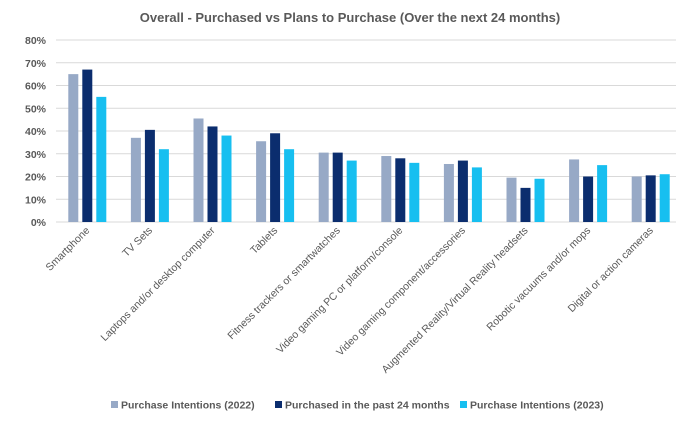 The height and width of the screenshot is (432, 700). I want to click on x-category-label: Robotic vacuums and/or mops, so click(538, 279).